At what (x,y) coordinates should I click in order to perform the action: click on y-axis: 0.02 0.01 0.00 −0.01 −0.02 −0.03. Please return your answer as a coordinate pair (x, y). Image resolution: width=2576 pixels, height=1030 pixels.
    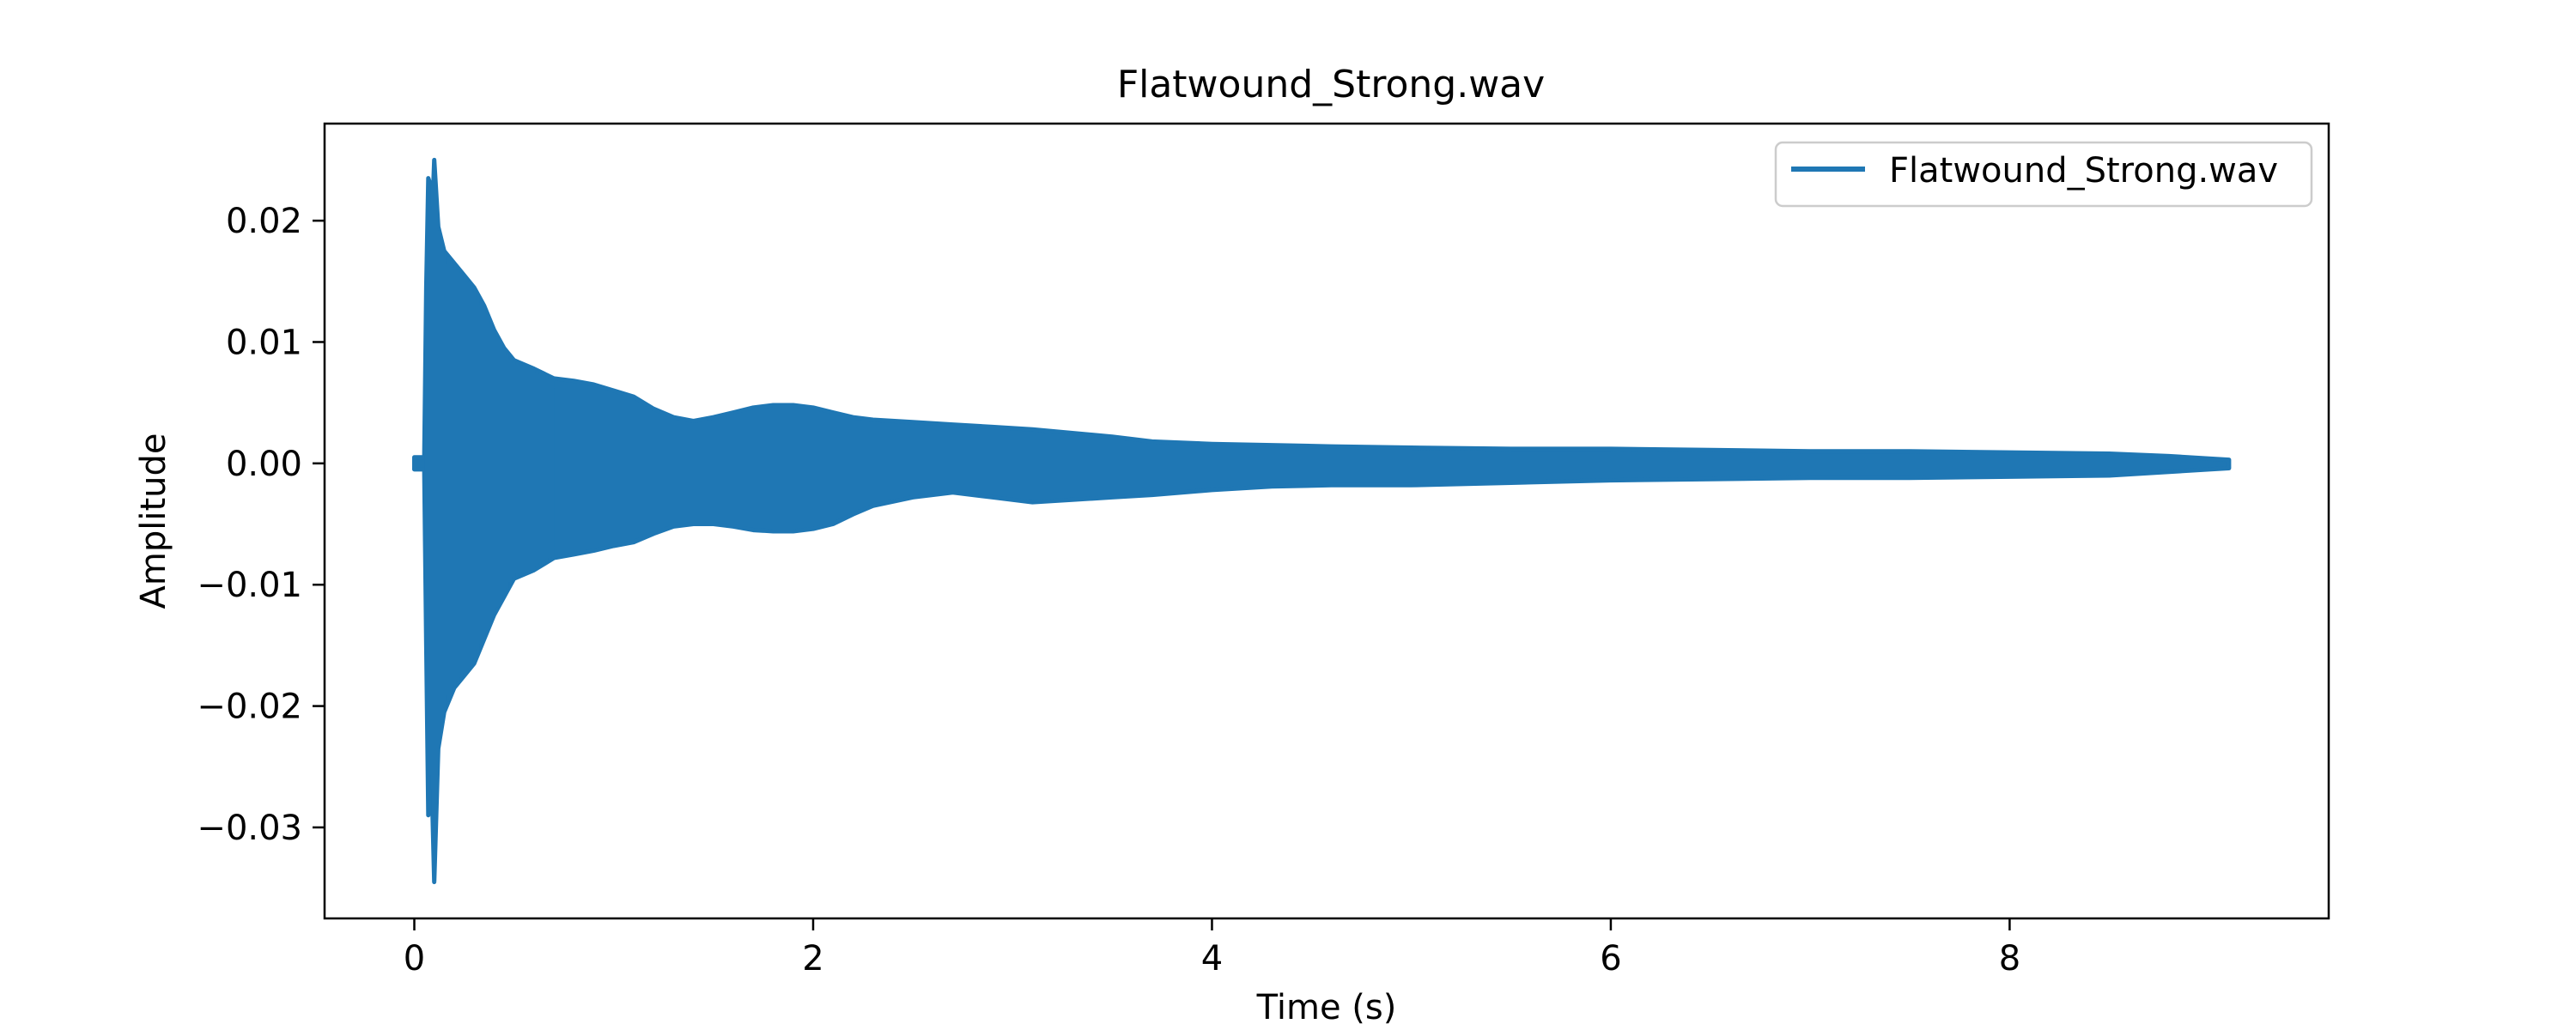
    Looking at the image, I should click on (261, 525).